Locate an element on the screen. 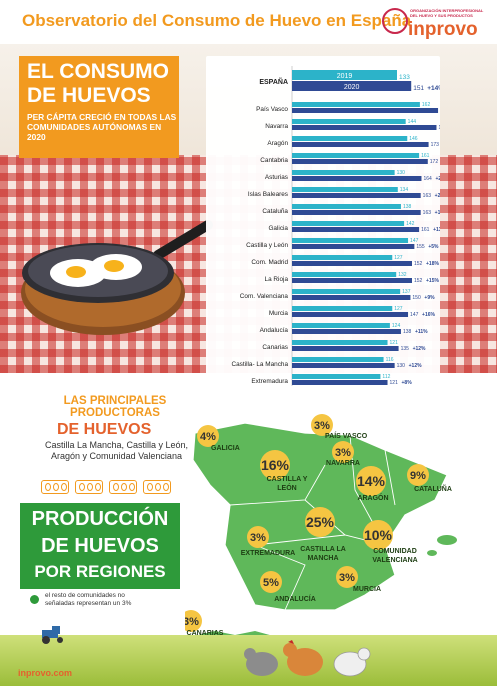 Image resolution: width=497 pixels, height=686 pixels. region-pct: 14% is located at coordinates (371, 481).